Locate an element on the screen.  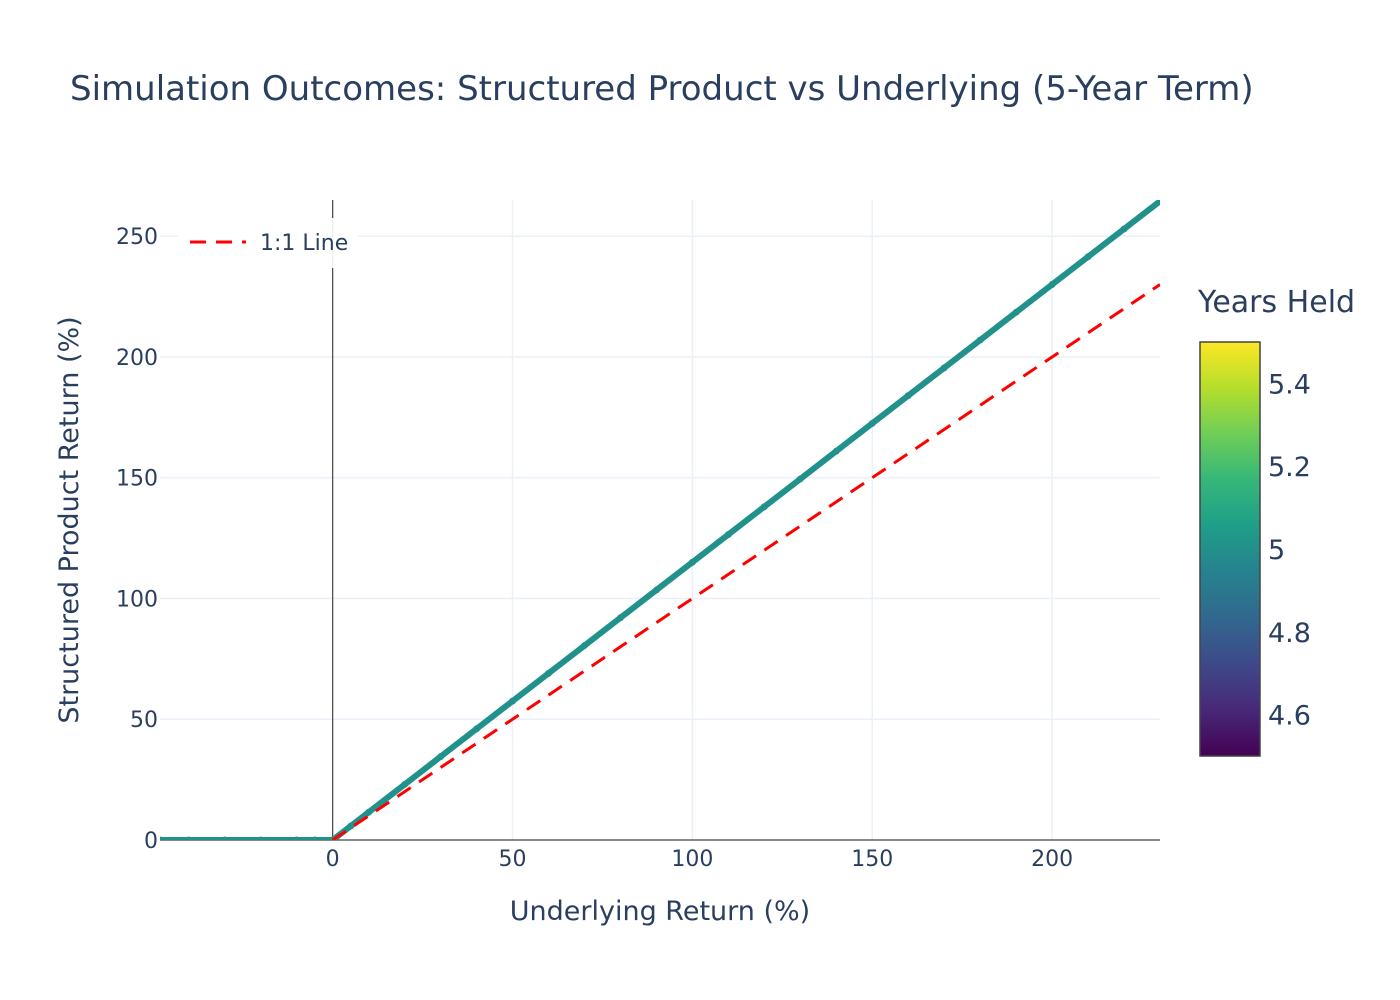
legend: 1:1 Line is located at coordinates (268, 243).